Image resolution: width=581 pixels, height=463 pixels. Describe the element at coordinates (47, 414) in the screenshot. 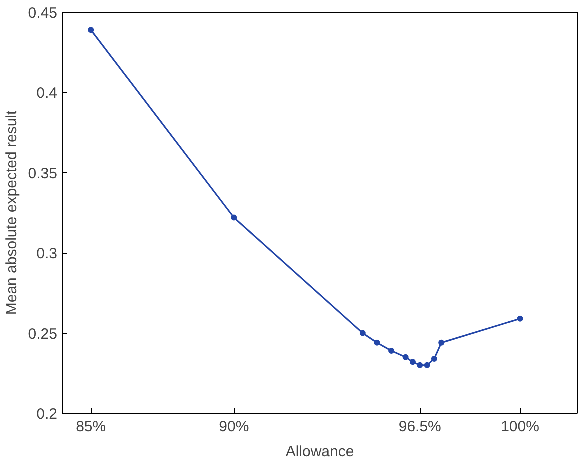

I see `y-tick-label: 0.2` at that location.